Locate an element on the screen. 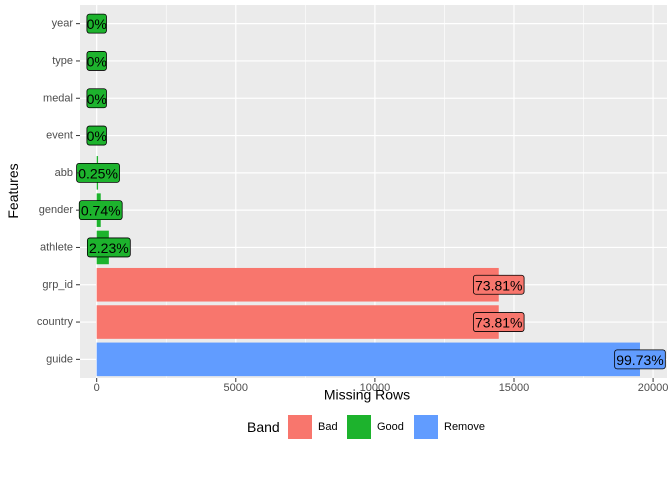  data-label-guide: 99.73% is located at coordinates (639, 360).